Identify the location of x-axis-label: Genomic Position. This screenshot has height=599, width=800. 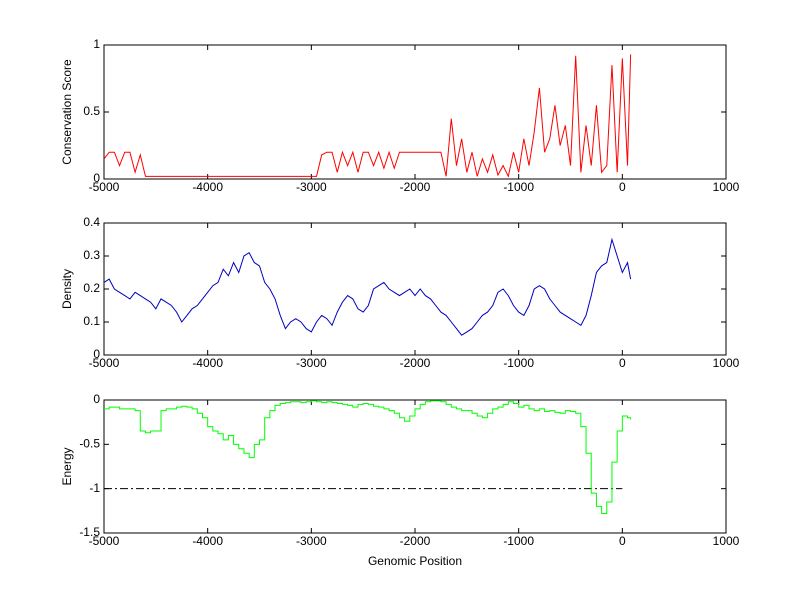
(415, 561).